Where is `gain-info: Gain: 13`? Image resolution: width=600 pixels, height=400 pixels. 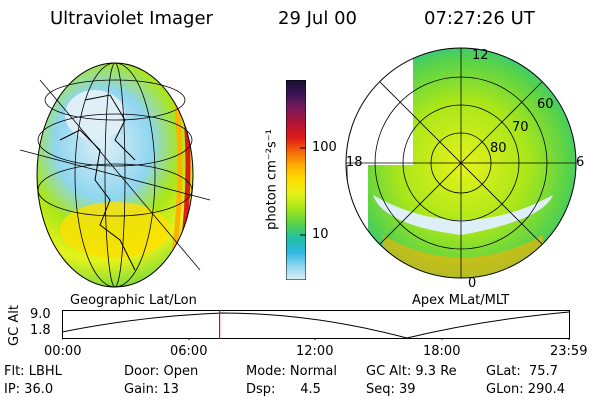 gain-info: Gain: 13 is located at coordinates (151, 389).